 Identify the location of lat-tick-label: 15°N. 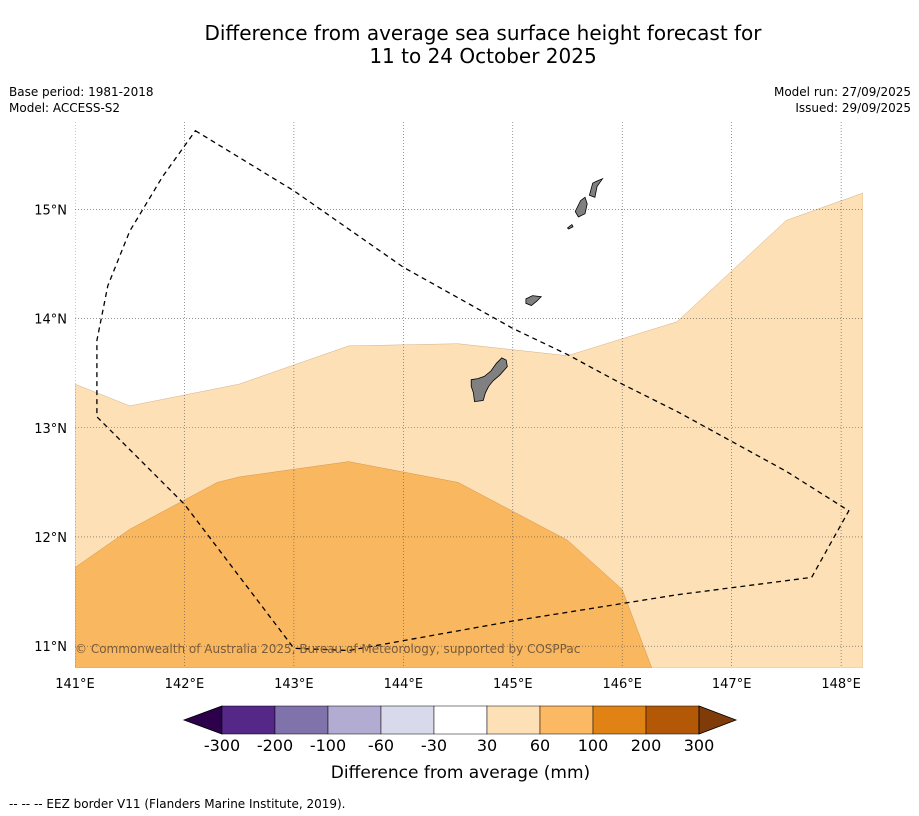
(50, 210).